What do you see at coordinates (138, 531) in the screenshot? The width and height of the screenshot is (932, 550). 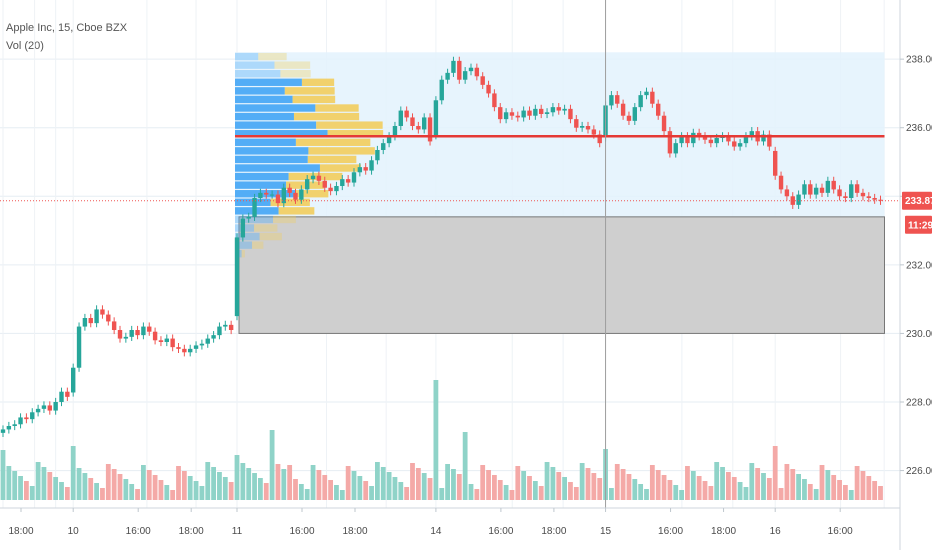 I see `time-tick-label: 16:00` at bounding box center [138, 531].